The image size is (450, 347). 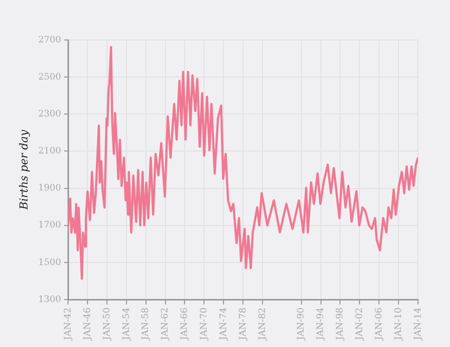 I want to click on x-tick-label: JAN-14, so click(x=418, y=324).